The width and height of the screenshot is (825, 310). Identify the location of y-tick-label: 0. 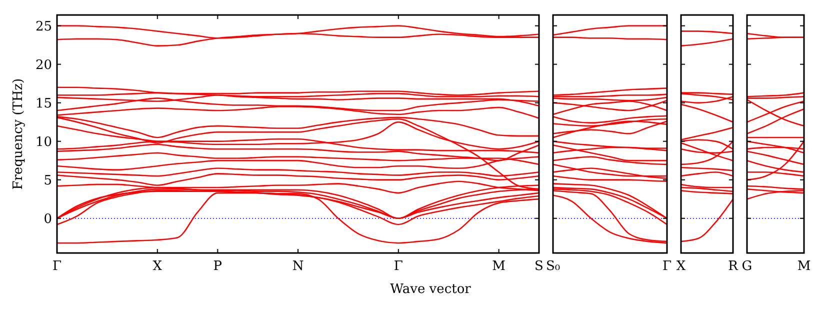
(48, 219).